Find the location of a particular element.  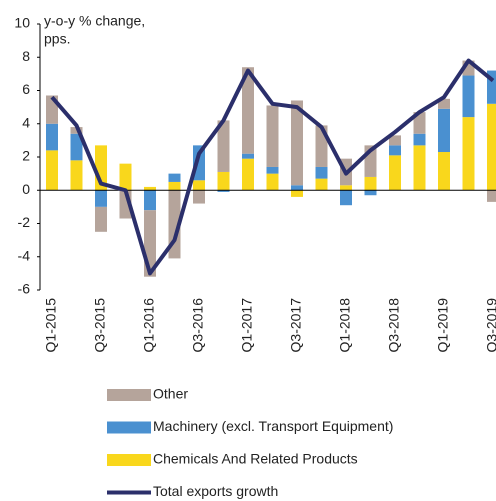

legend-label: Other is located at coordinates (170, 394).